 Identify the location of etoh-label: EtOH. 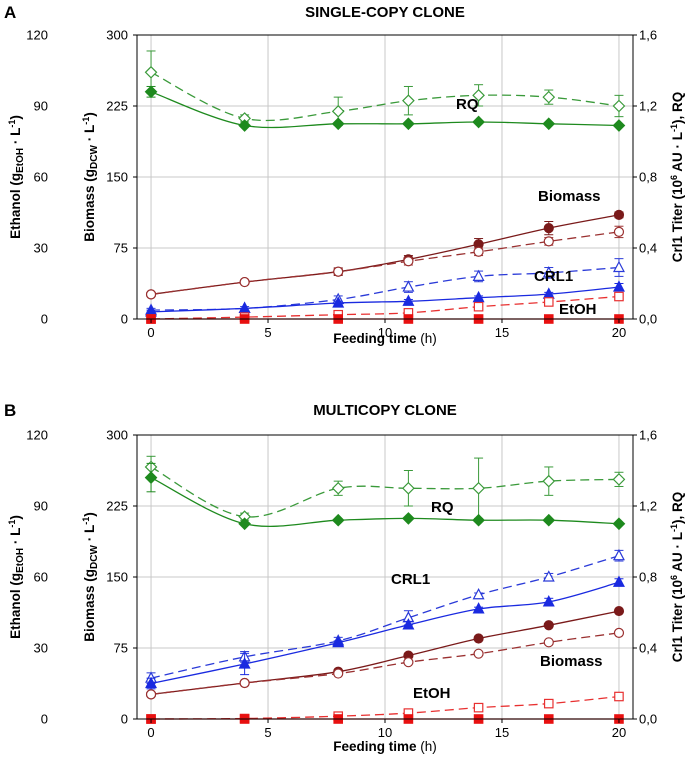
(578, 309).